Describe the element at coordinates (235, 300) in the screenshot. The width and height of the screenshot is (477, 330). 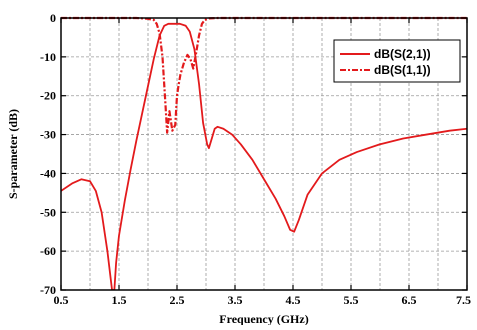
I see `x-tick-label: 3.5` at that location.